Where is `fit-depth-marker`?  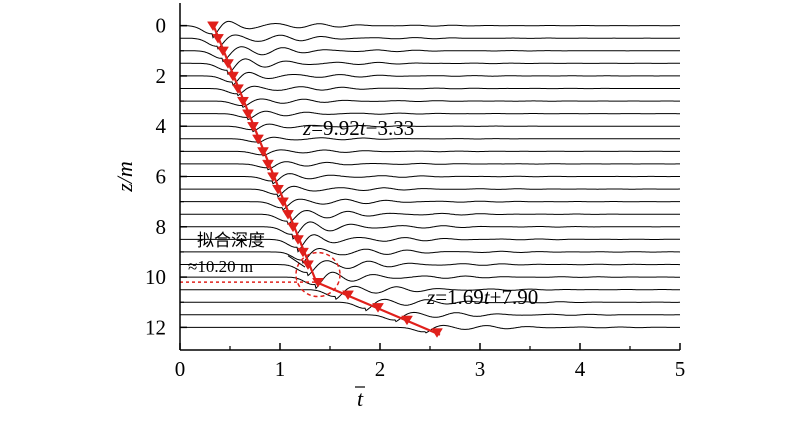
fit-depth-marker is located at coordinates (260, 274).